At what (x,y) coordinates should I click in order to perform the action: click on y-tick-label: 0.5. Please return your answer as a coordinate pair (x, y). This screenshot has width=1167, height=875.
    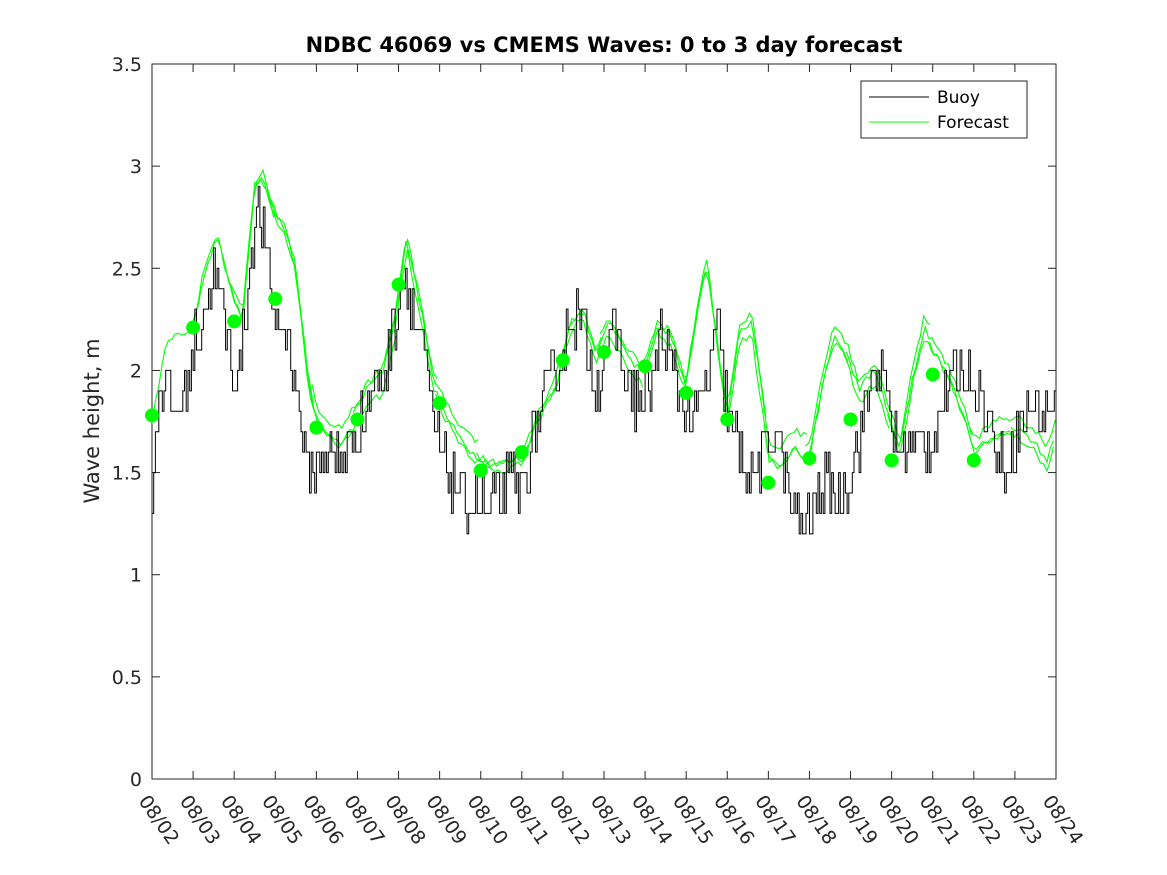
    Looking at the image, I should click on (127, 678).